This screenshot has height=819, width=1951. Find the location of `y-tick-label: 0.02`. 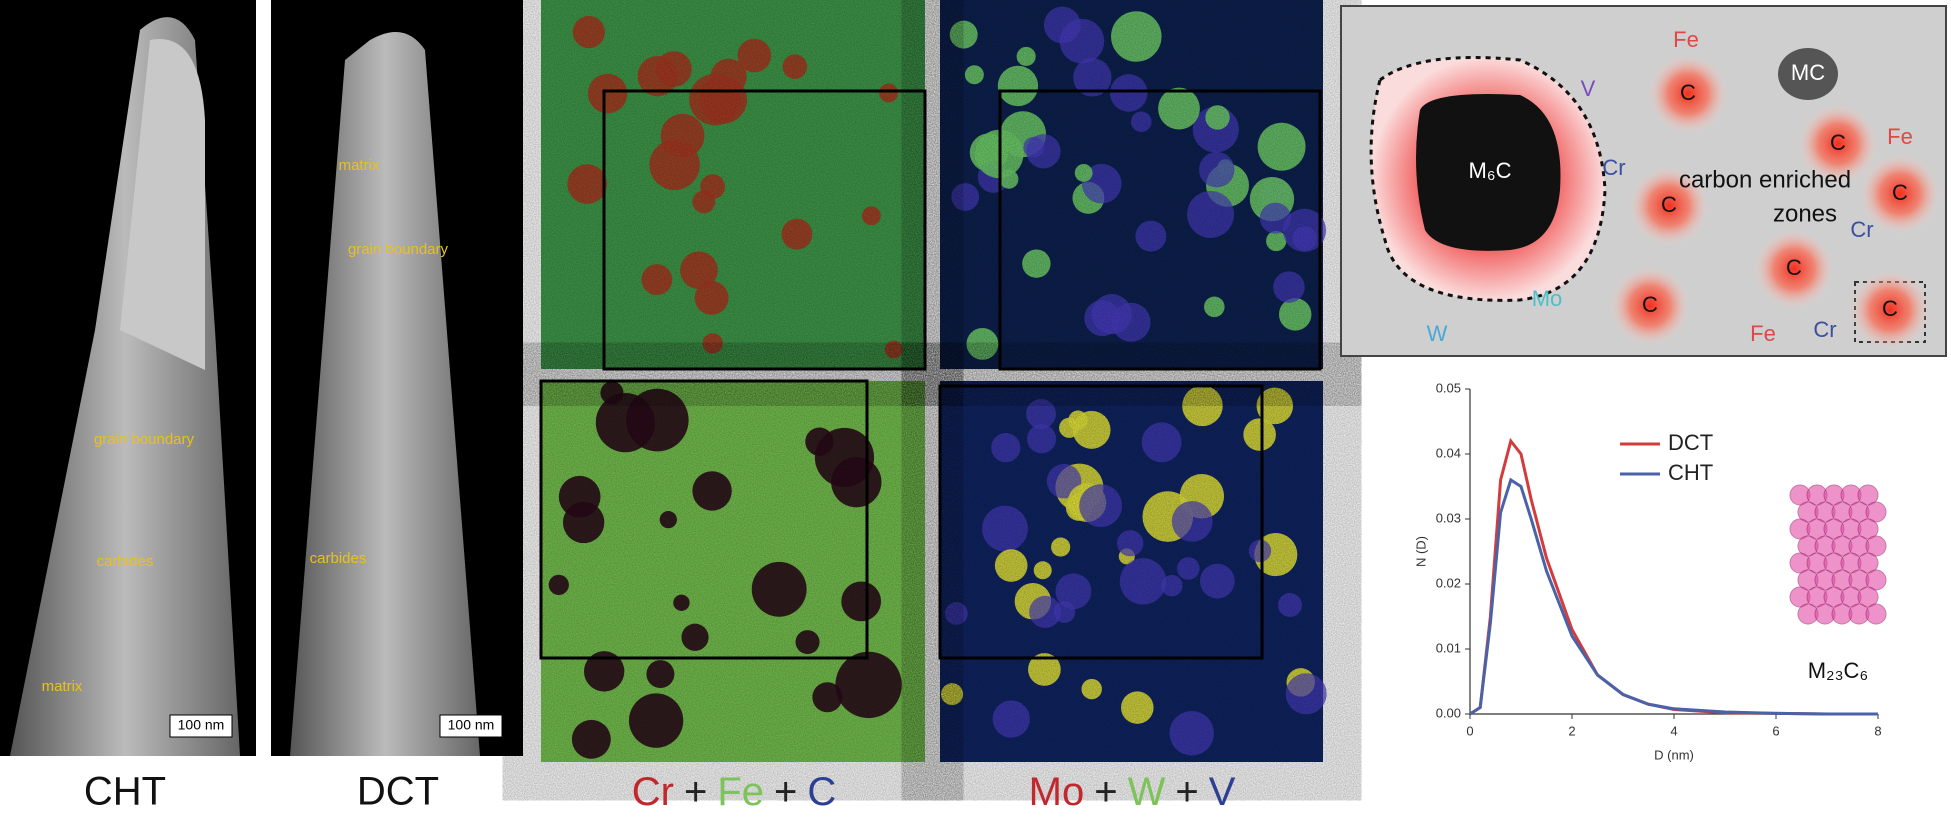

y-tick-label: 0.02 is located at coordinates (1448, 582).